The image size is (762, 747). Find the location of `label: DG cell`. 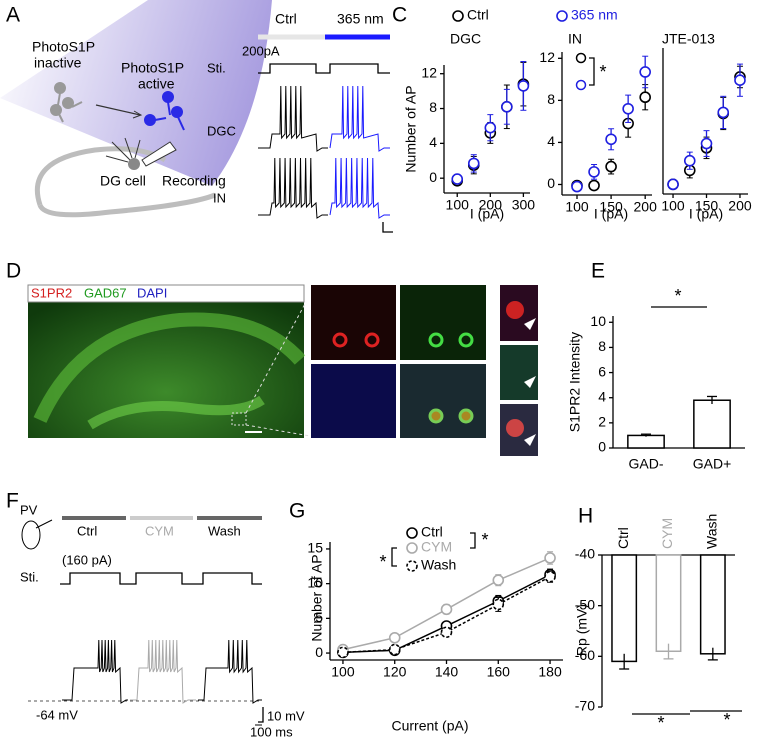

label: DG cell is located at coordinates (123, 181).